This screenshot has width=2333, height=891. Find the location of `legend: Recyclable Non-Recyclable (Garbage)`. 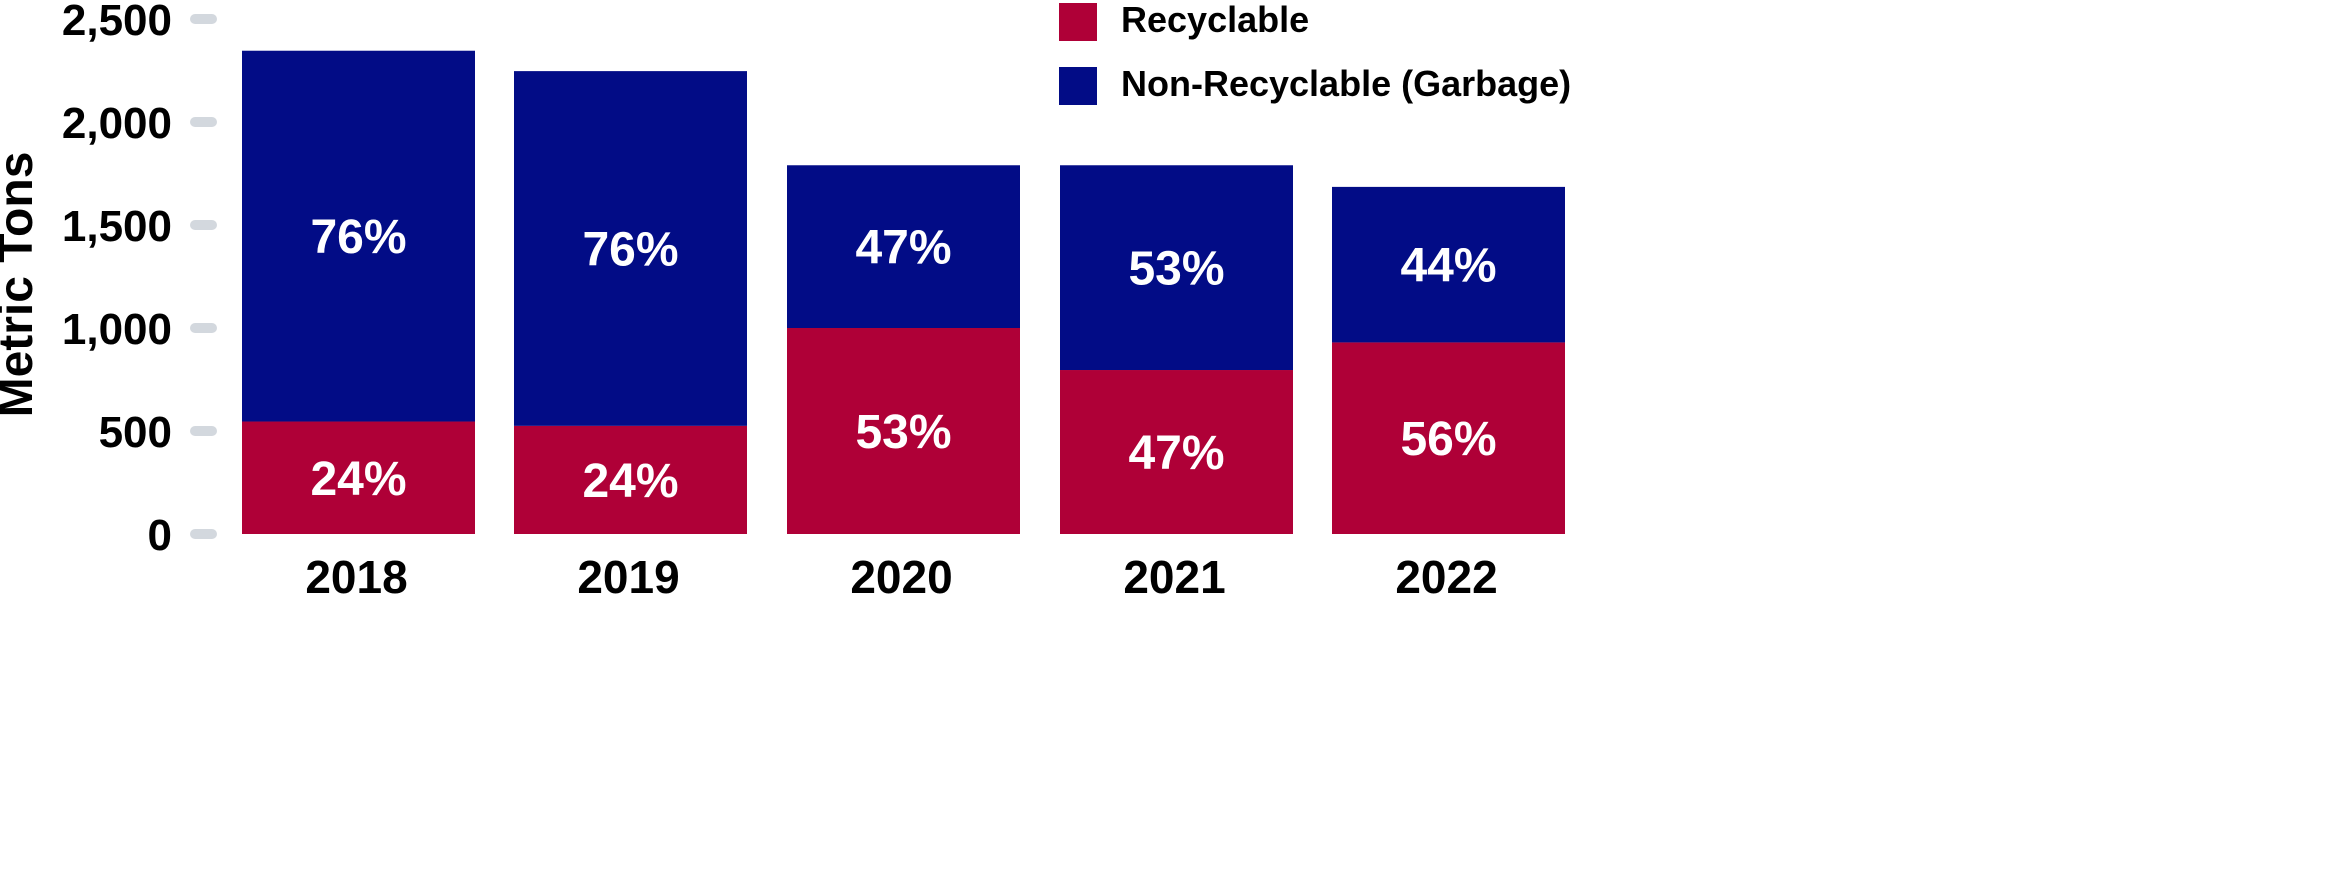

legend: Recyclable Non-Recyclable (Garbage) is located at coordinates (1315, 52).